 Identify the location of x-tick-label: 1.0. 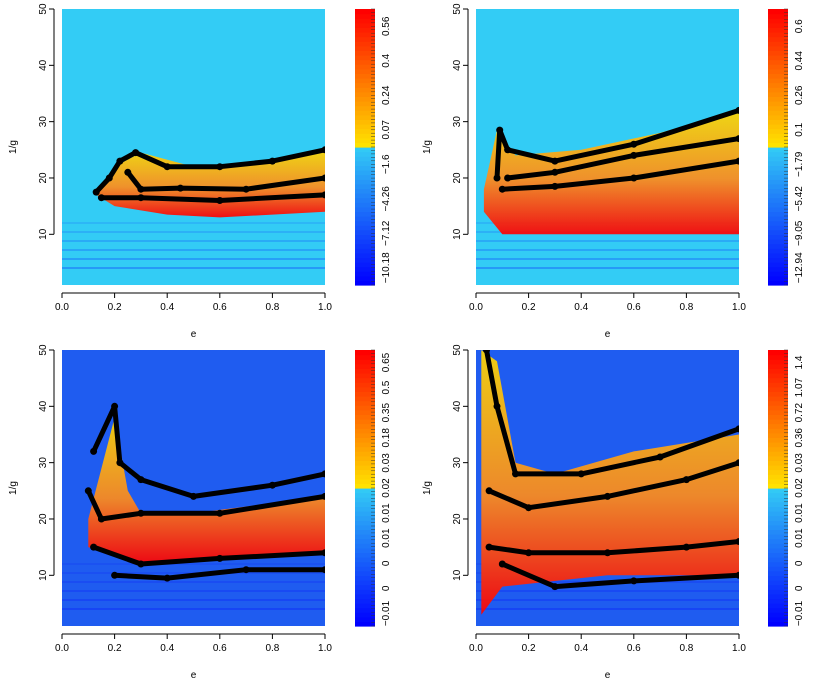
(325, 307).